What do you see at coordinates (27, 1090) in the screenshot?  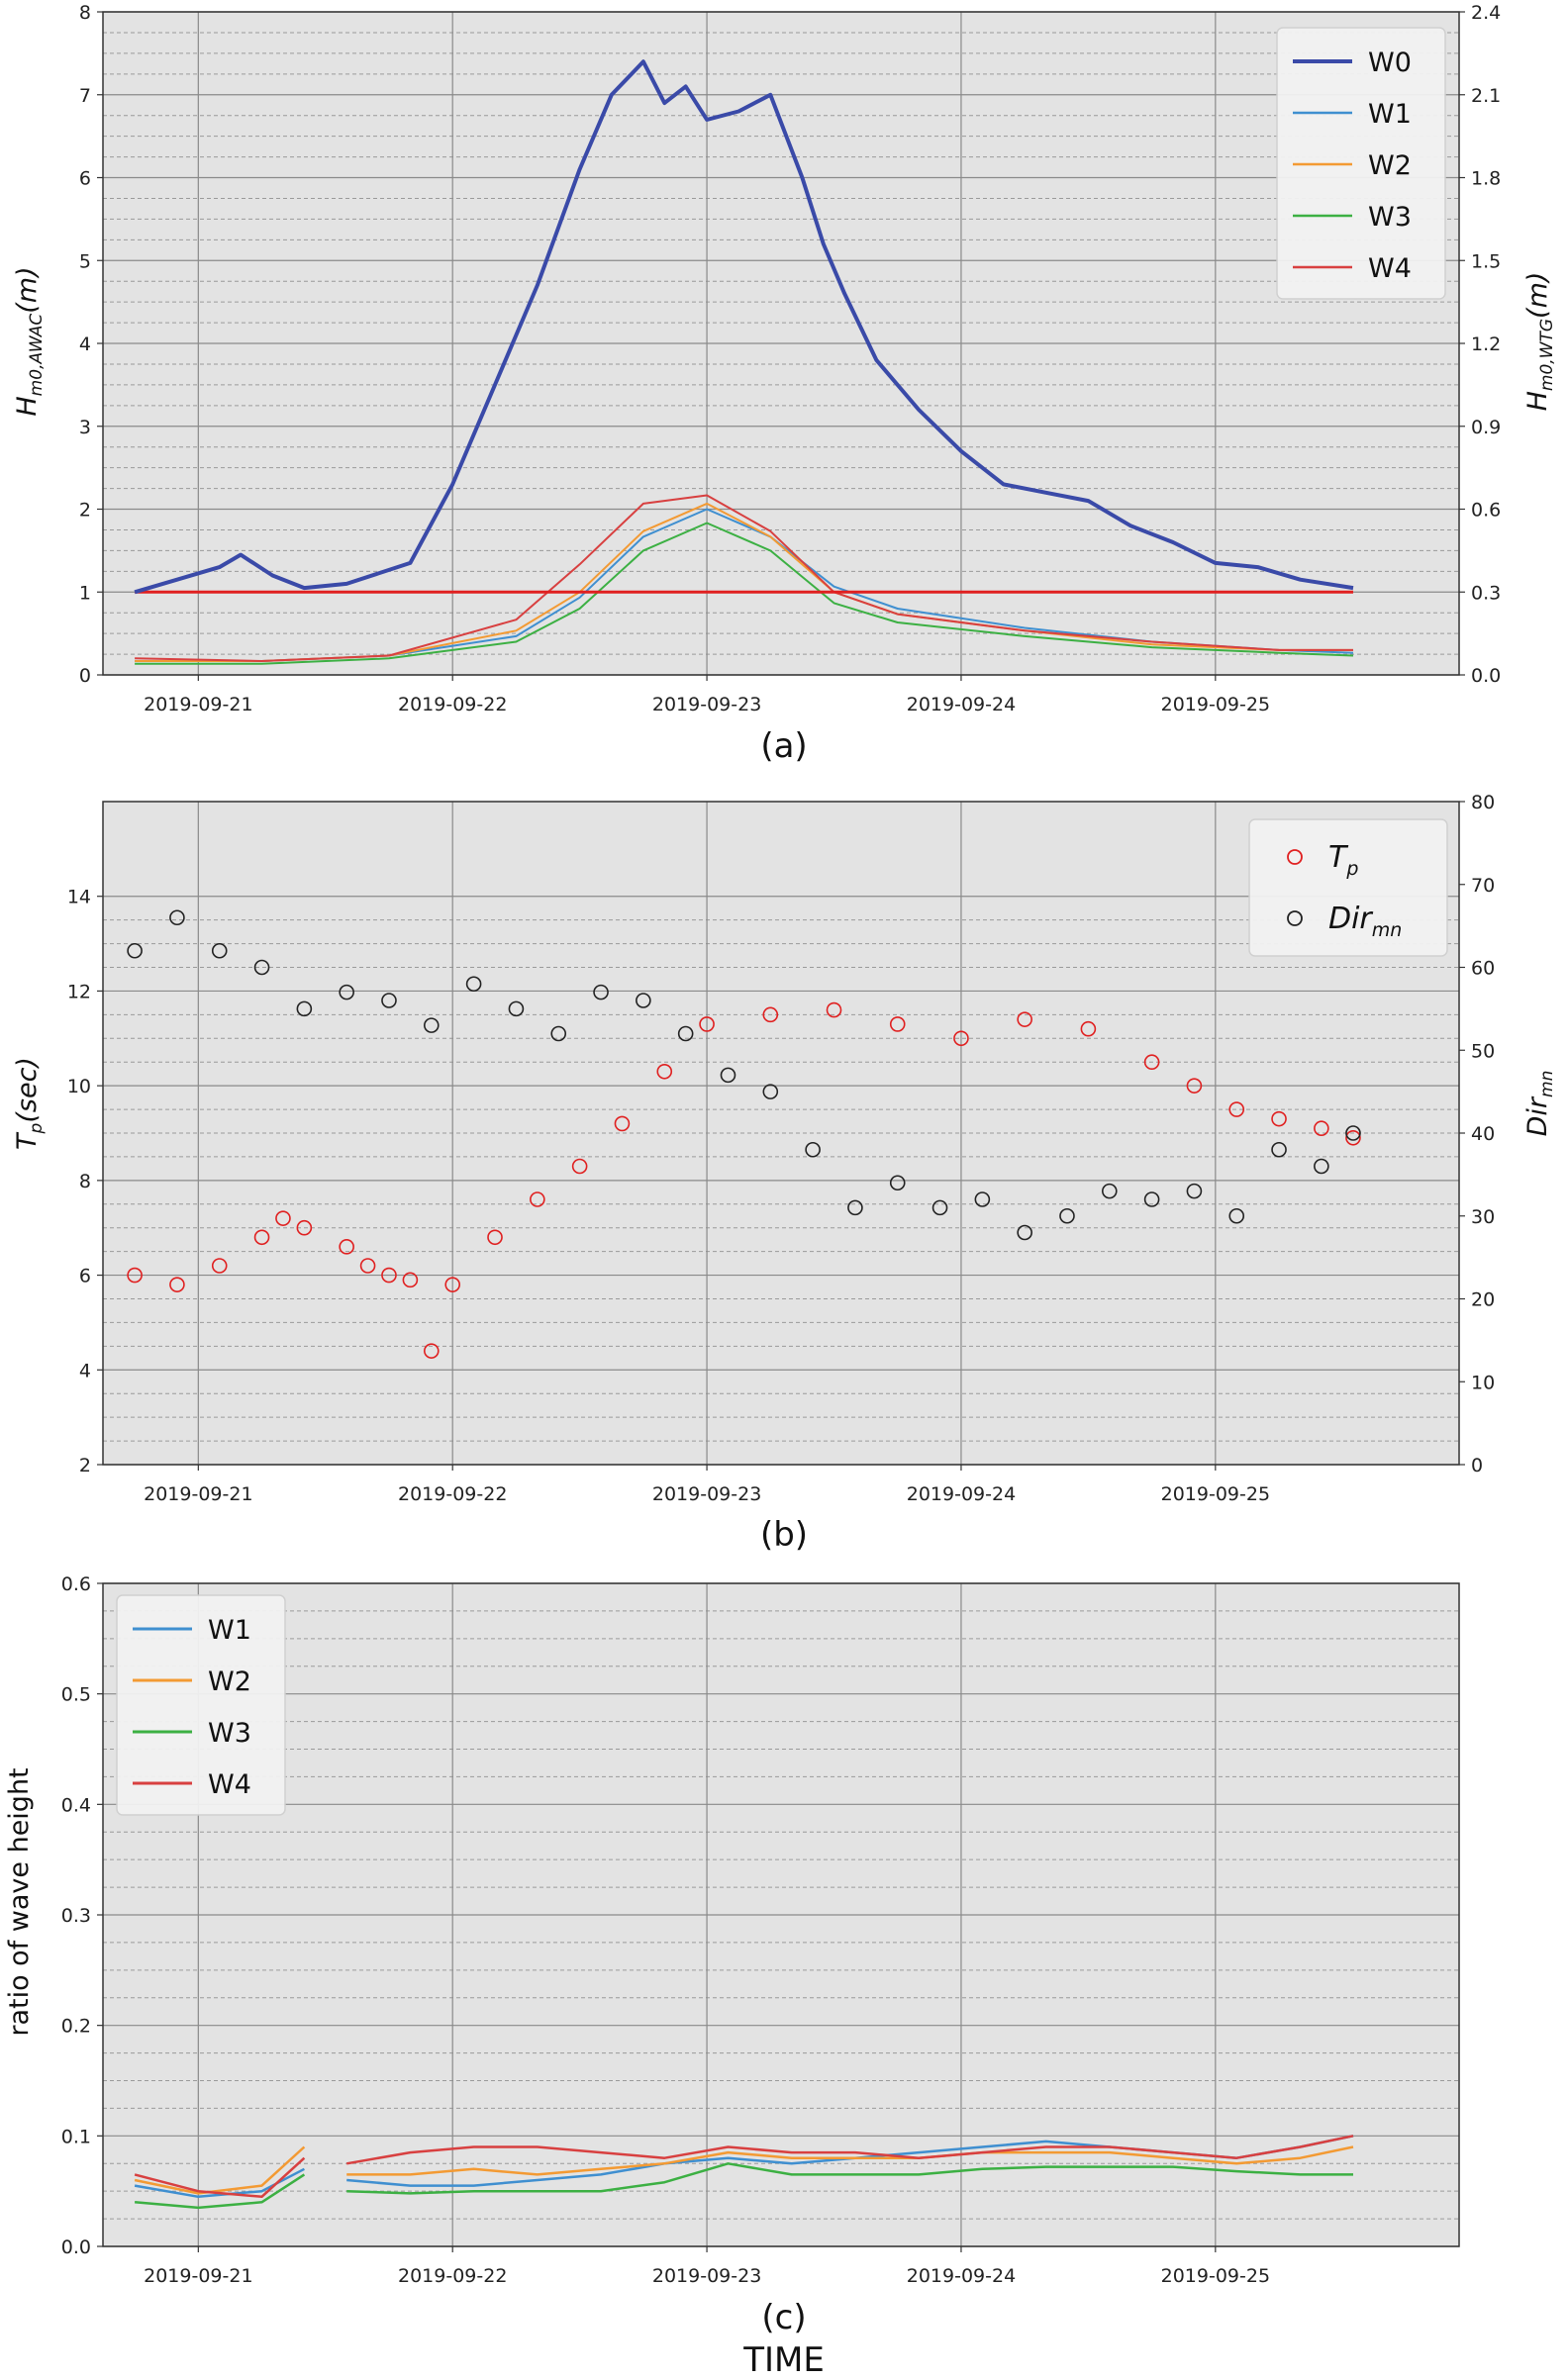 I see `panel-b-ylabel-left-unit: (sec)` at bounding box center [27, 1090].